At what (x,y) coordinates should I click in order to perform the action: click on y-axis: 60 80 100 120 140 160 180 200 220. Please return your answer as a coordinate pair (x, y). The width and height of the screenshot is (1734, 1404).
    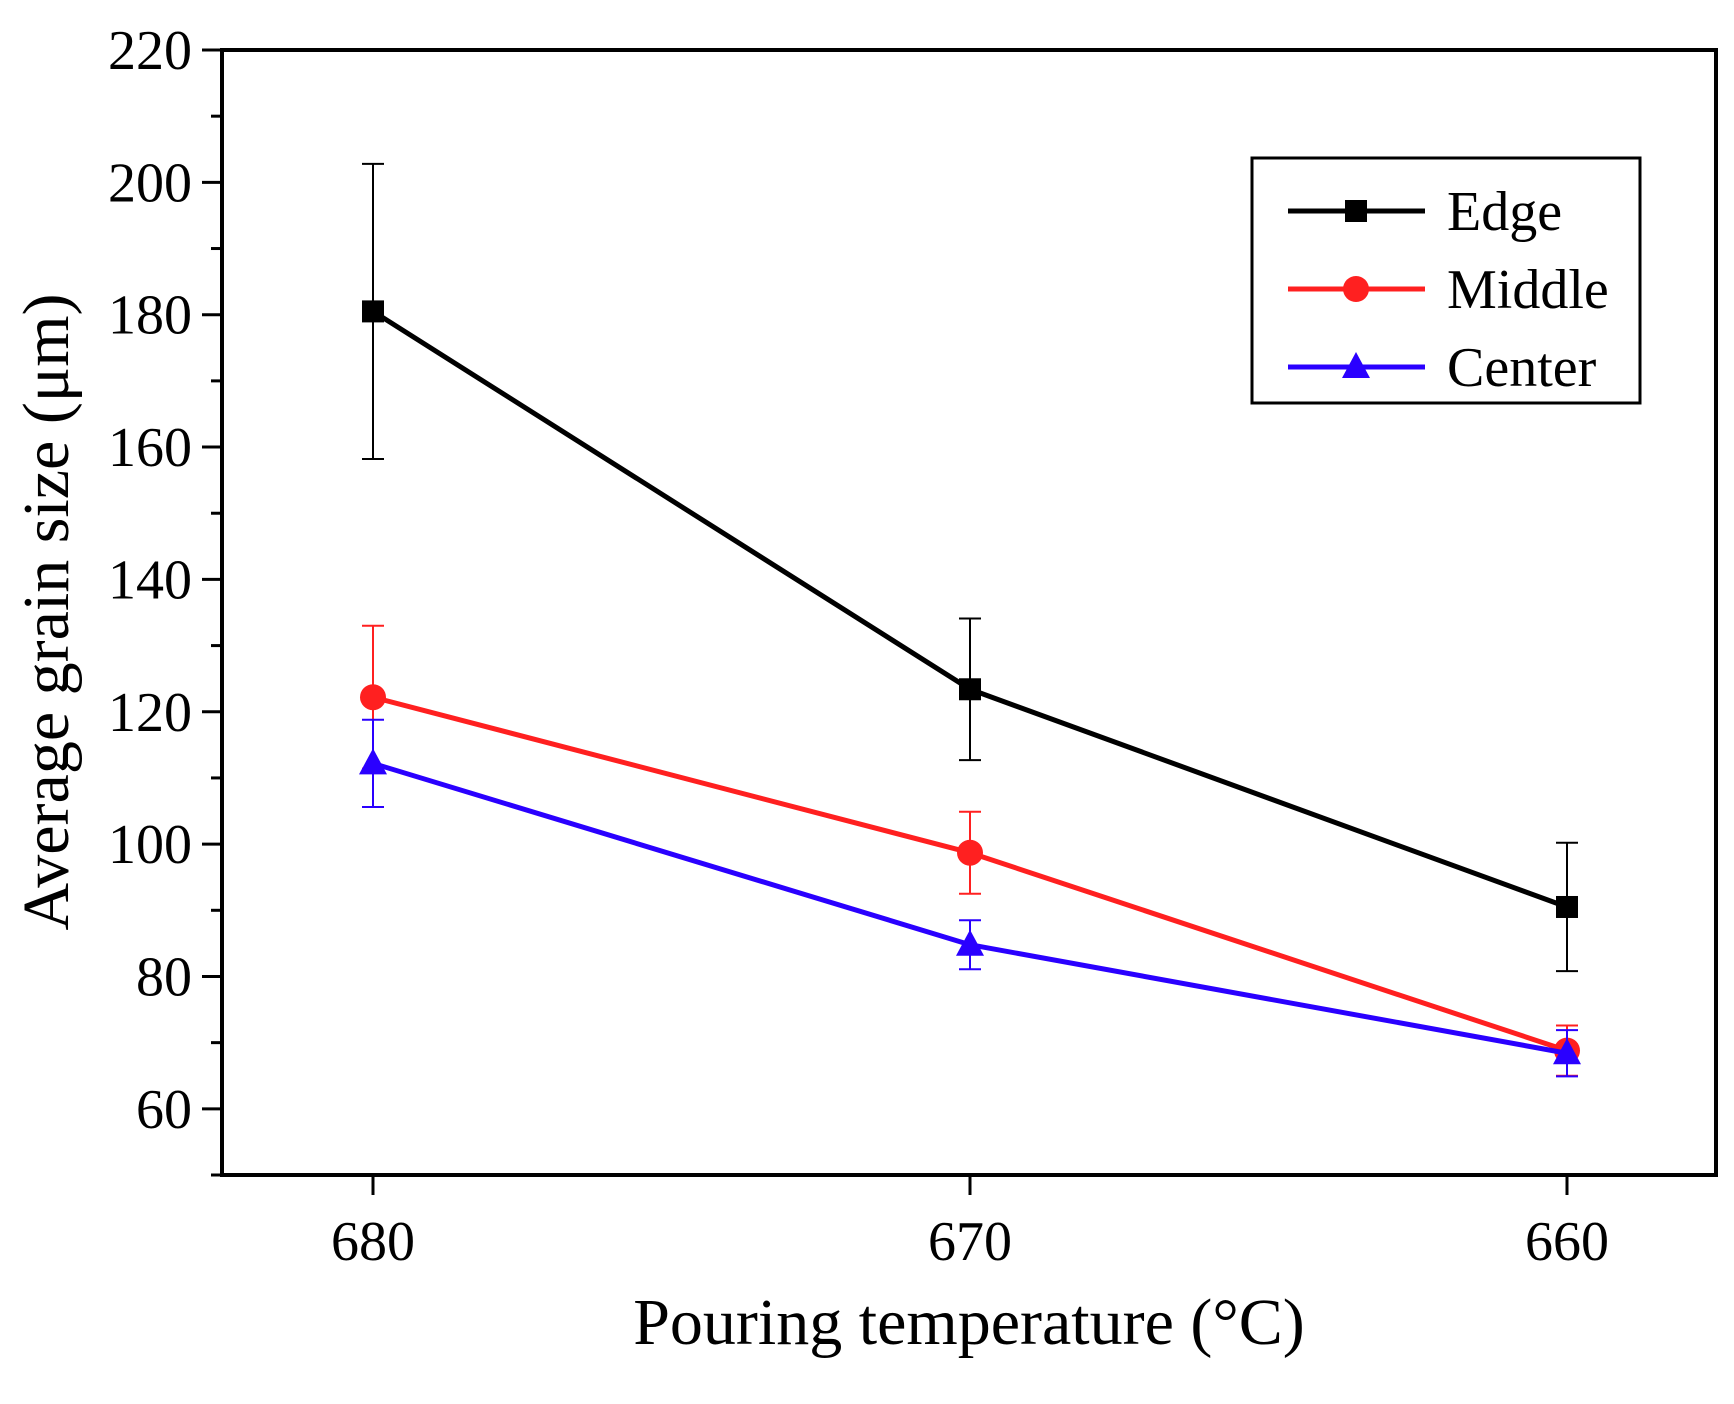
    Looking at the image, I should click on (165, 598).